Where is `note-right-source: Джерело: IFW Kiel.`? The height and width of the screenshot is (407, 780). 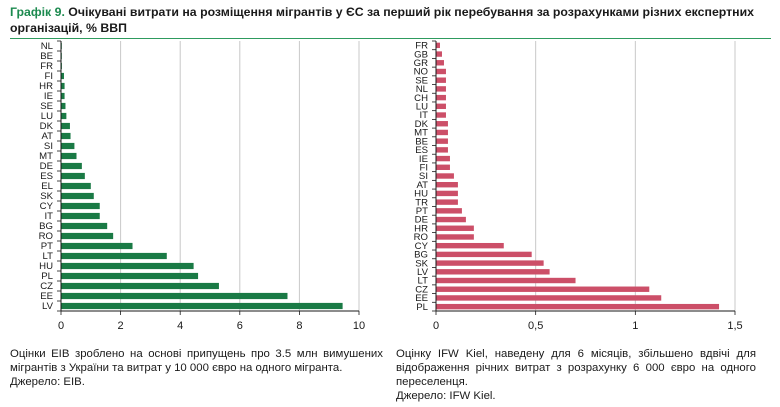 note-right-source: Джерело: IFW Kiel. is located at coordinates (446, 396).